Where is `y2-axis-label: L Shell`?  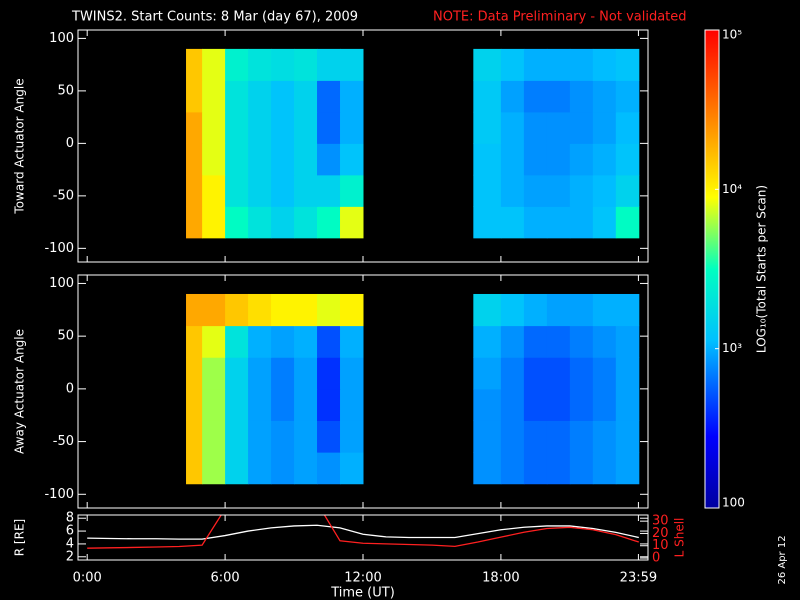 y2-axis-label: L Shell is located at coordinates (680, 538).